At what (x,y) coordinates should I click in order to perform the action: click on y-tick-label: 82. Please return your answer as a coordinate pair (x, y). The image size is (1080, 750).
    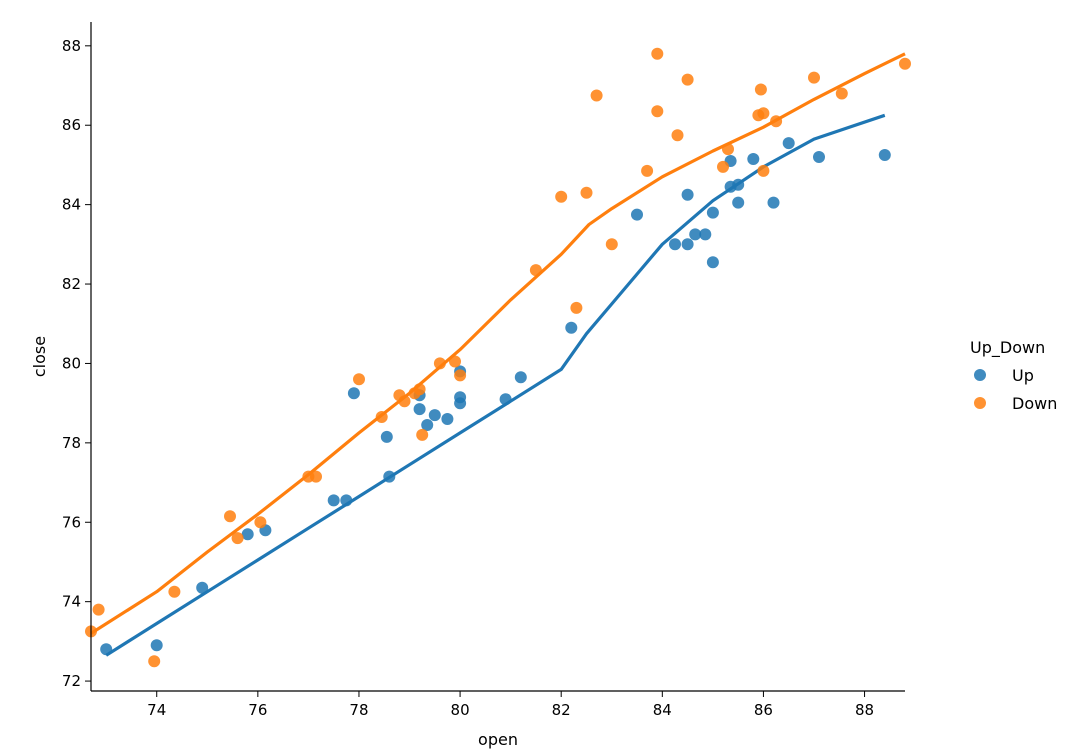
    Looking at the image, I should click on (71, 284).